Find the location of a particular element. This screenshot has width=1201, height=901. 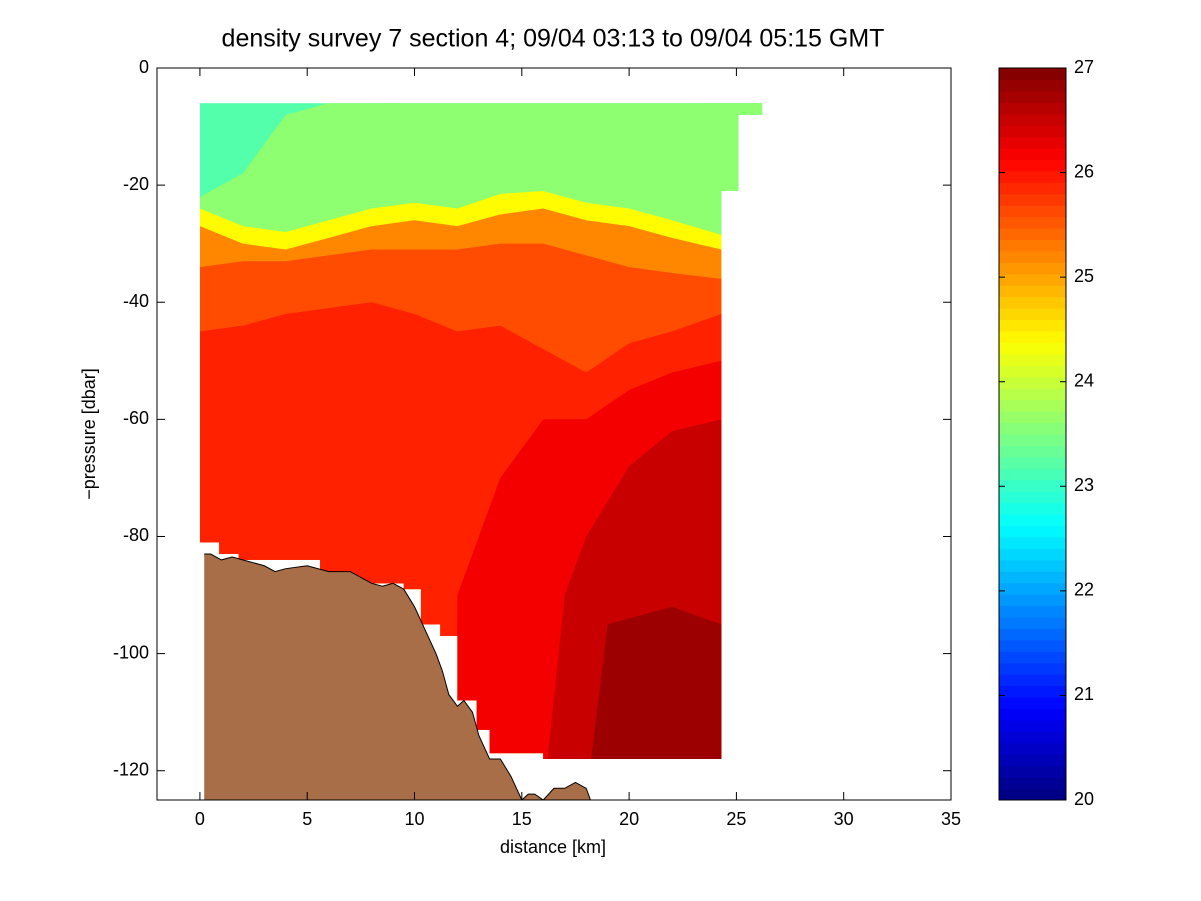

colorbar-tick-label: 27 is located at coordinates (1084, 67).